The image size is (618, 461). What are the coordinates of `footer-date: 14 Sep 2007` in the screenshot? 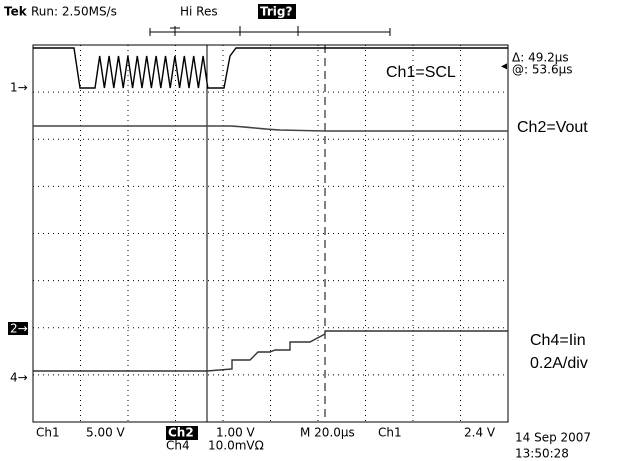 It's located at (553, 438).